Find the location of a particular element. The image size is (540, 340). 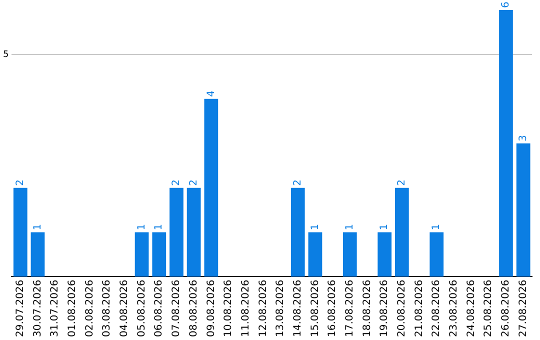

x-tick-label: 04.08.2026 is located at coordinates (124, 309).